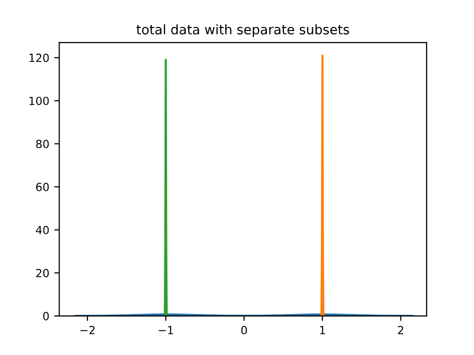 Image resolution: width=474 pixels, height=355 pixels. I want to click on x-tick-label: 1, so click(322, 330).